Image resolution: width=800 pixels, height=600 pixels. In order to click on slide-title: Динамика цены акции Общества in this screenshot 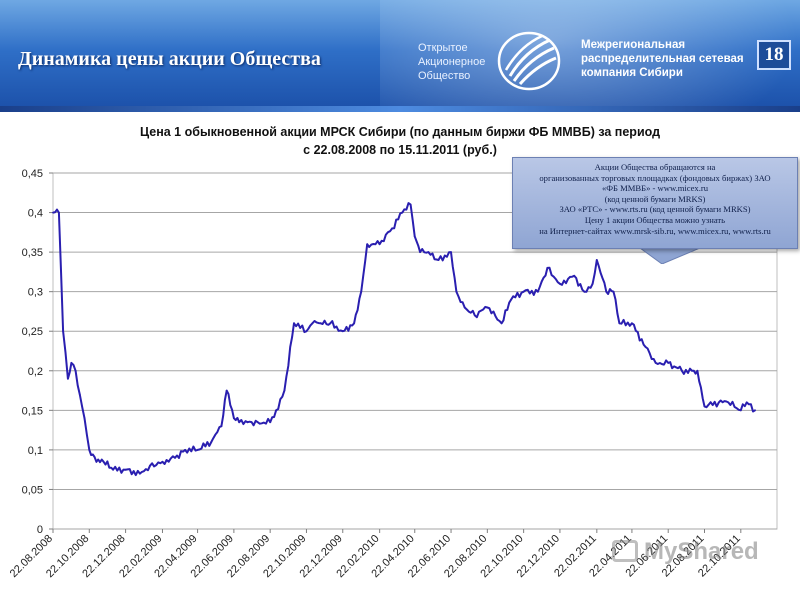, I will do `click(169, 59)`.